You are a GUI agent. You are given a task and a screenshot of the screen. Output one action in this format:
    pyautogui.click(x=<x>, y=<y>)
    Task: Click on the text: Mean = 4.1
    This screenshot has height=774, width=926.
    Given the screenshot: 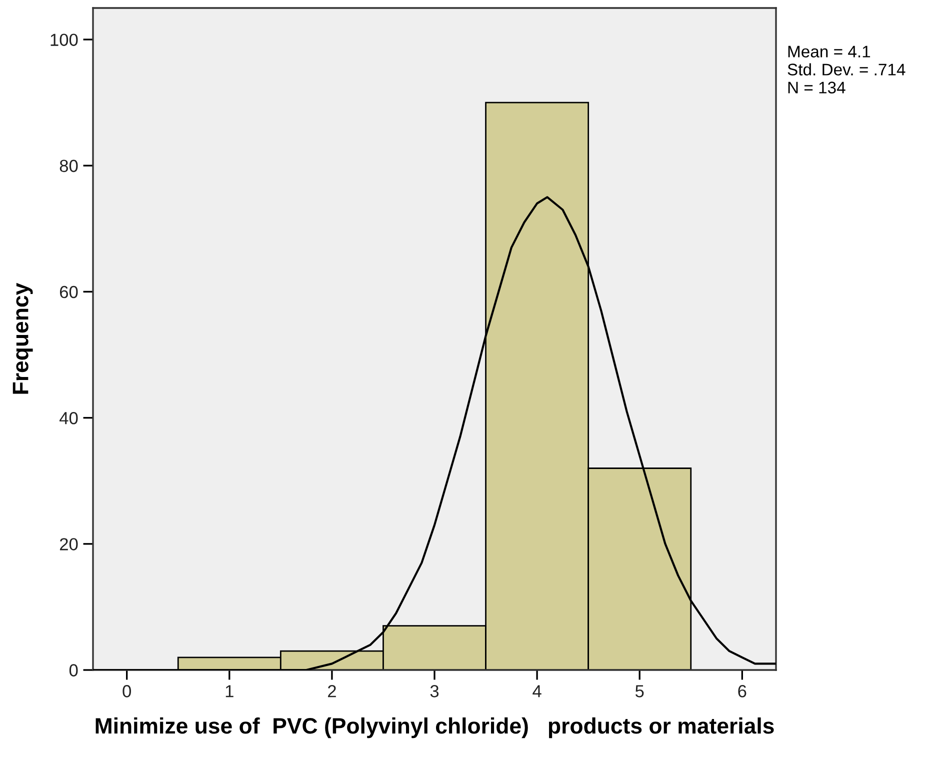 What is the action you would take?
    pyautogui.click(x=829, y=52)
    